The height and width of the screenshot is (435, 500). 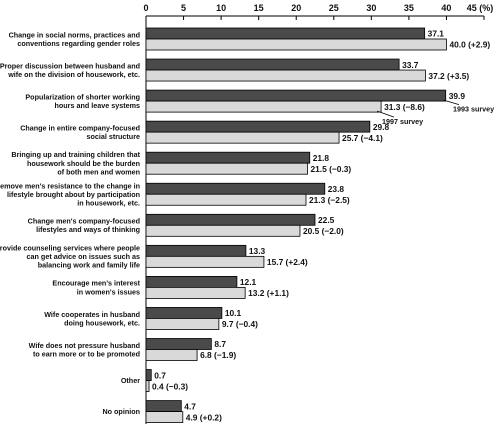 I want to click on category-label: can get advice on issues such as, so click(x=83, y=256).